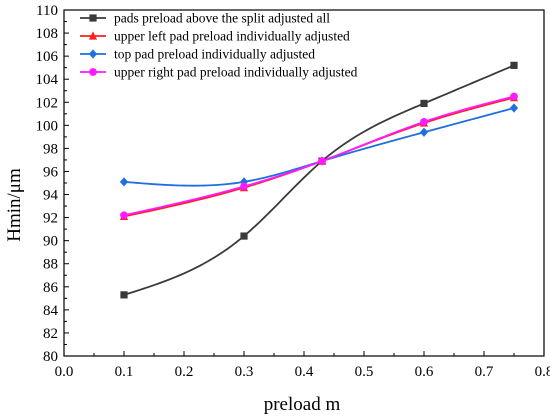  What do you see at coordinates (47, 80) in the screenshot?
I see `y-tick-label: 104` at bounding box center [47, 80].